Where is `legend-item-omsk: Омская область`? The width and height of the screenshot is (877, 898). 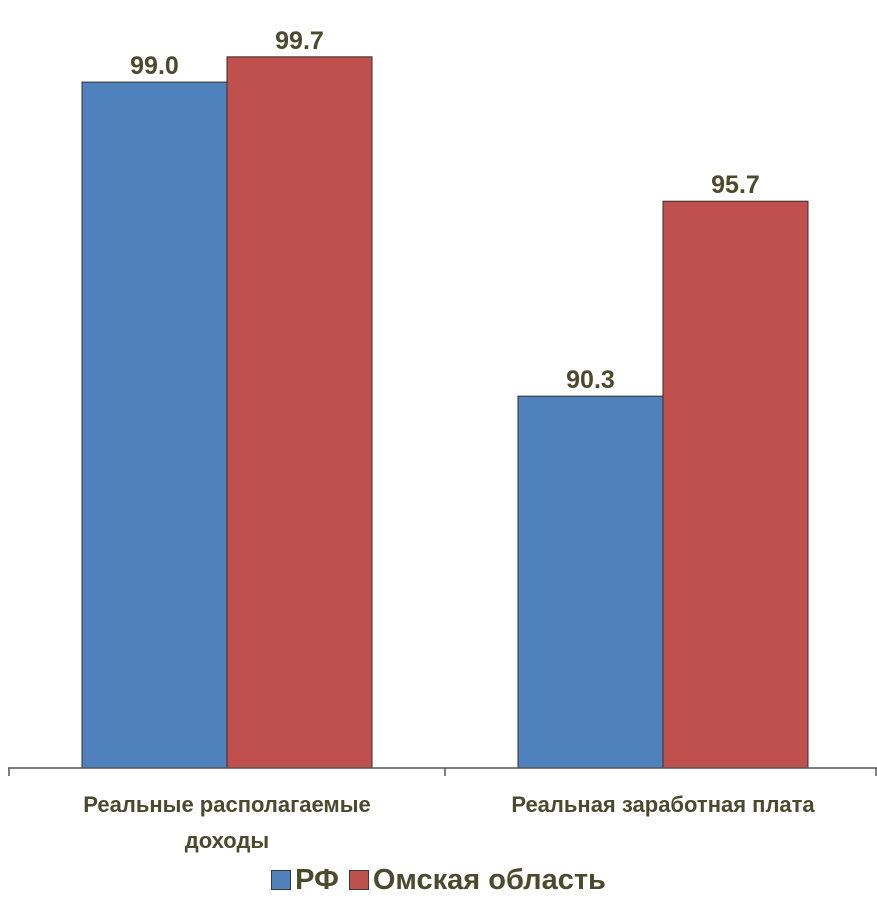 legend-item-omsk: Омская область is located at coordinates (477, 880).